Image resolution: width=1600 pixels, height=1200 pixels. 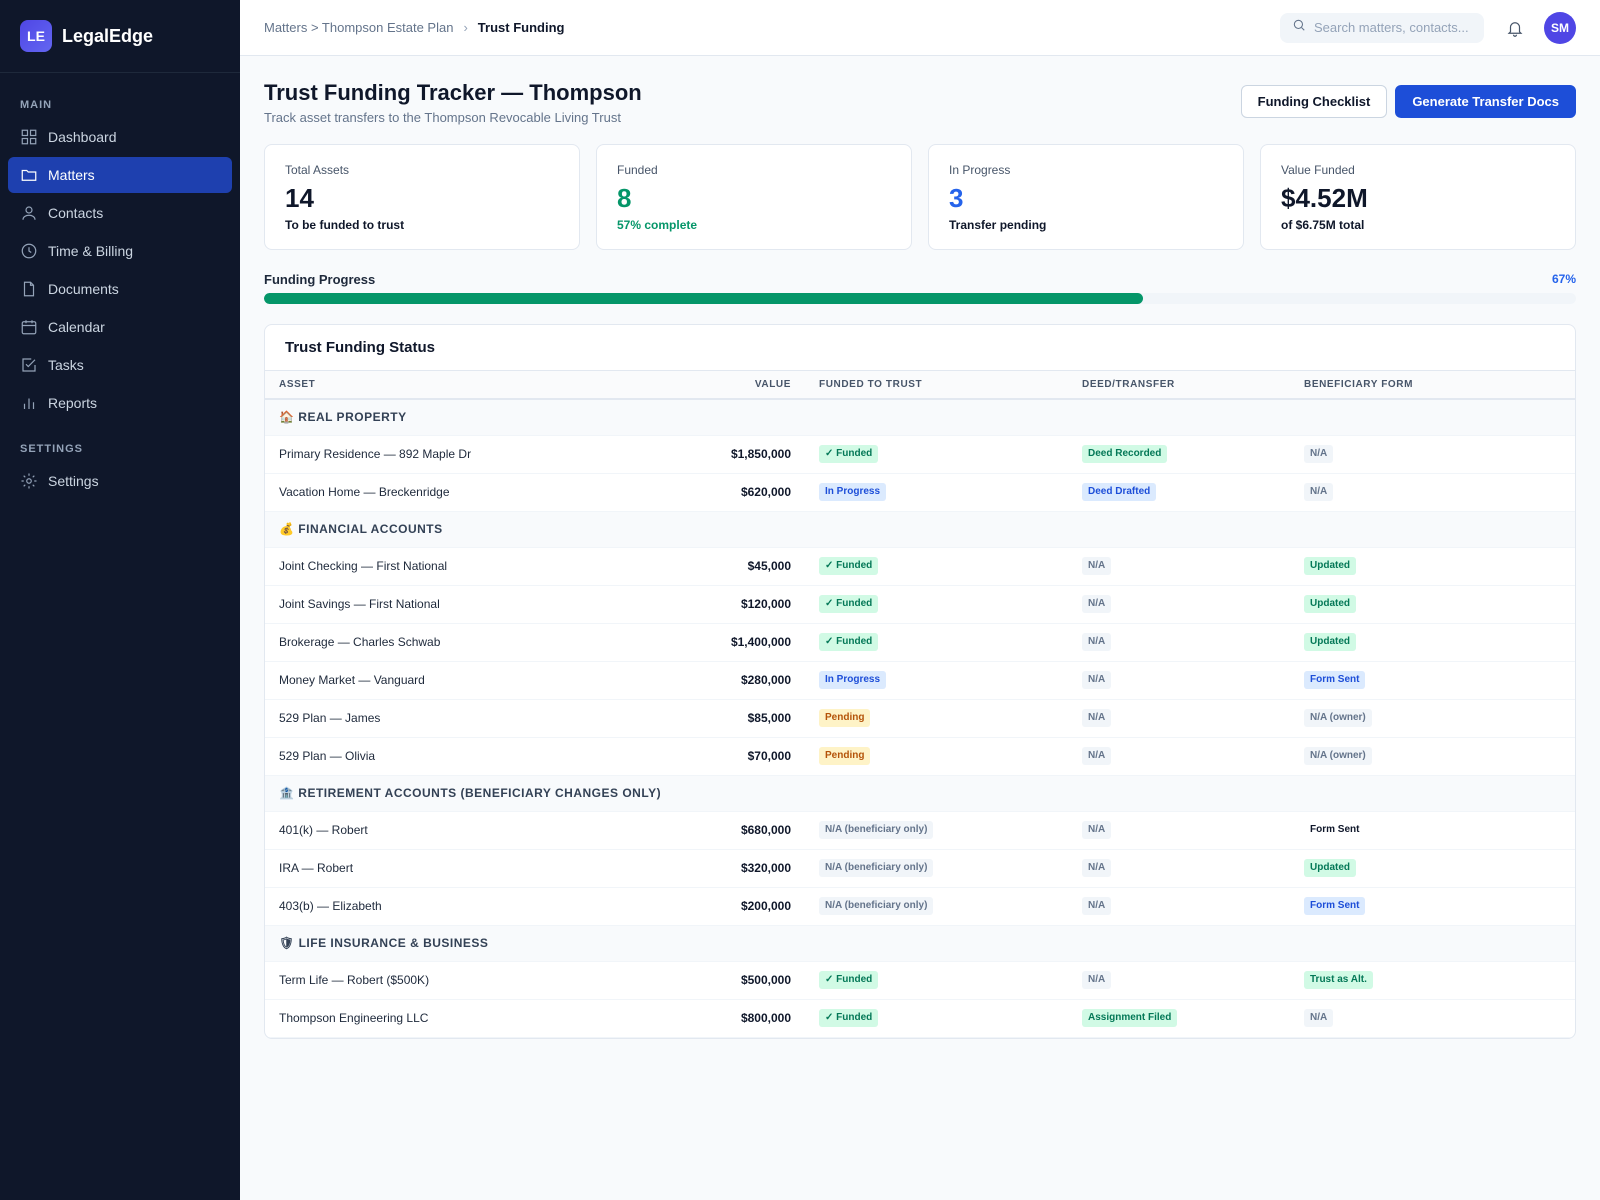 I want to click on asset-name: 529 Plan — James, so click(x=485, y=718).